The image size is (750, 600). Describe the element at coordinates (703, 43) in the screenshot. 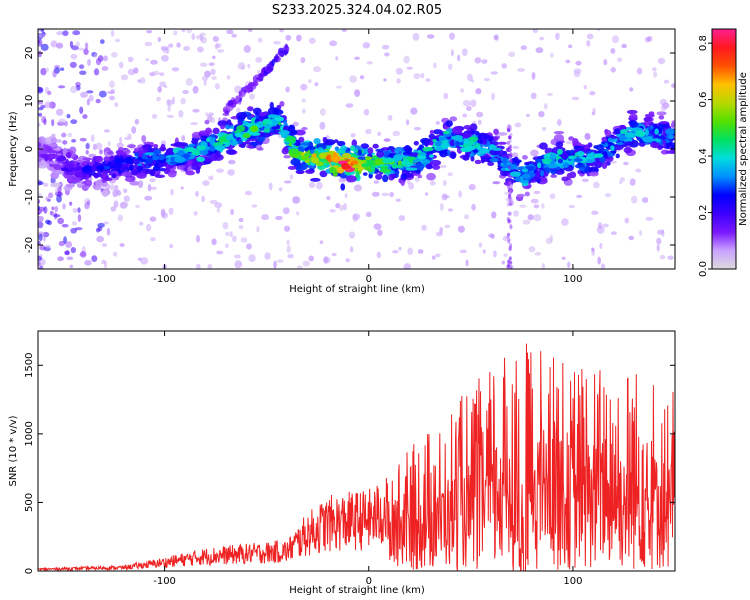

I see `colorbar-tick-label: 0.8` at that location.